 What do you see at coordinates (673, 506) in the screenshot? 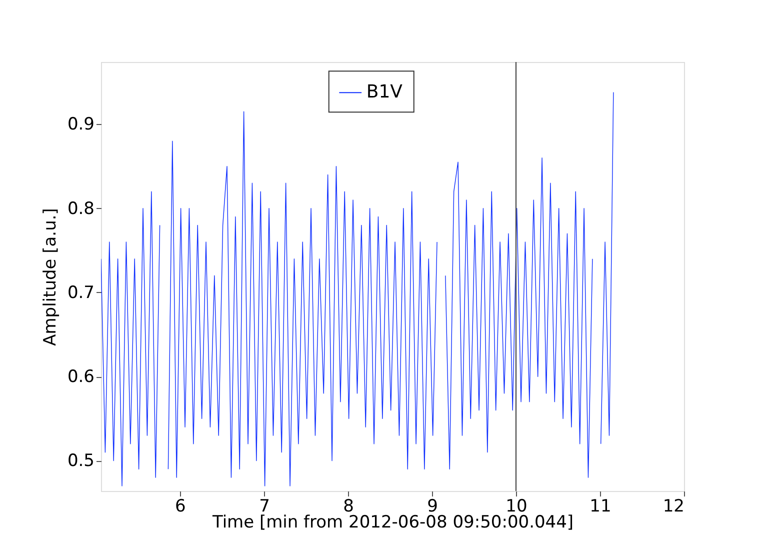
I see `x-tick-label: 12` at bounding box center [673, 506].